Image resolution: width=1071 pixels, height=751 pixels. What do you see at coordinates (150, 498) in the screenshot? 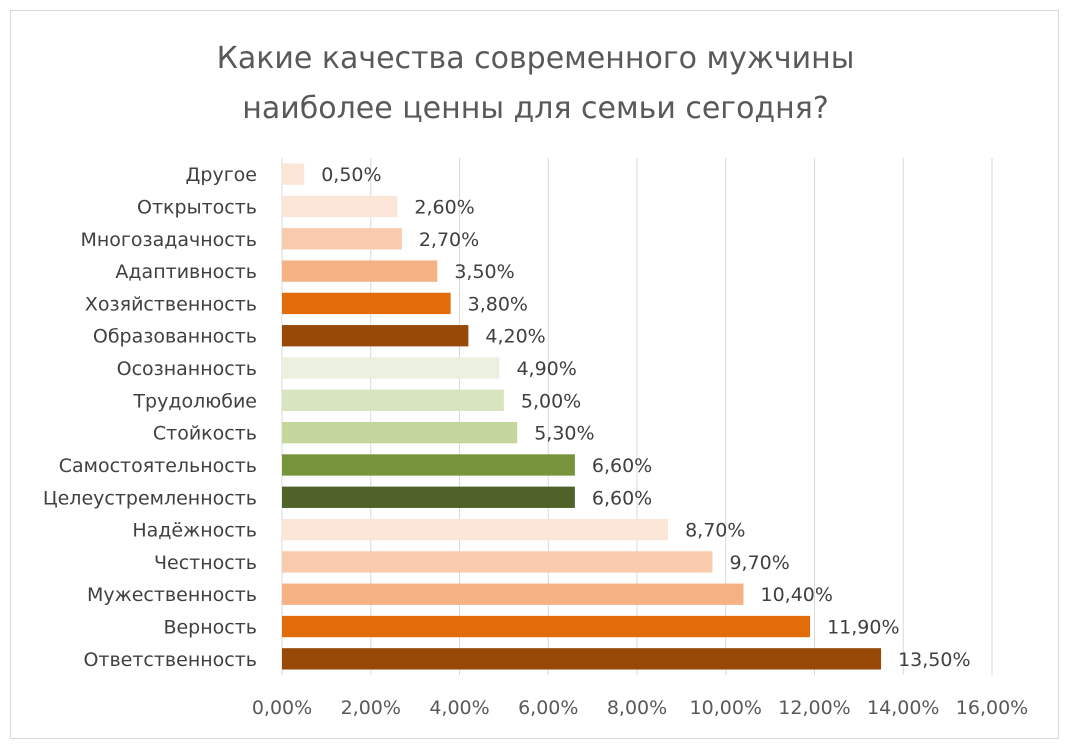
I see `category-label: Целеустремленность` at bounding box center [150, 498].